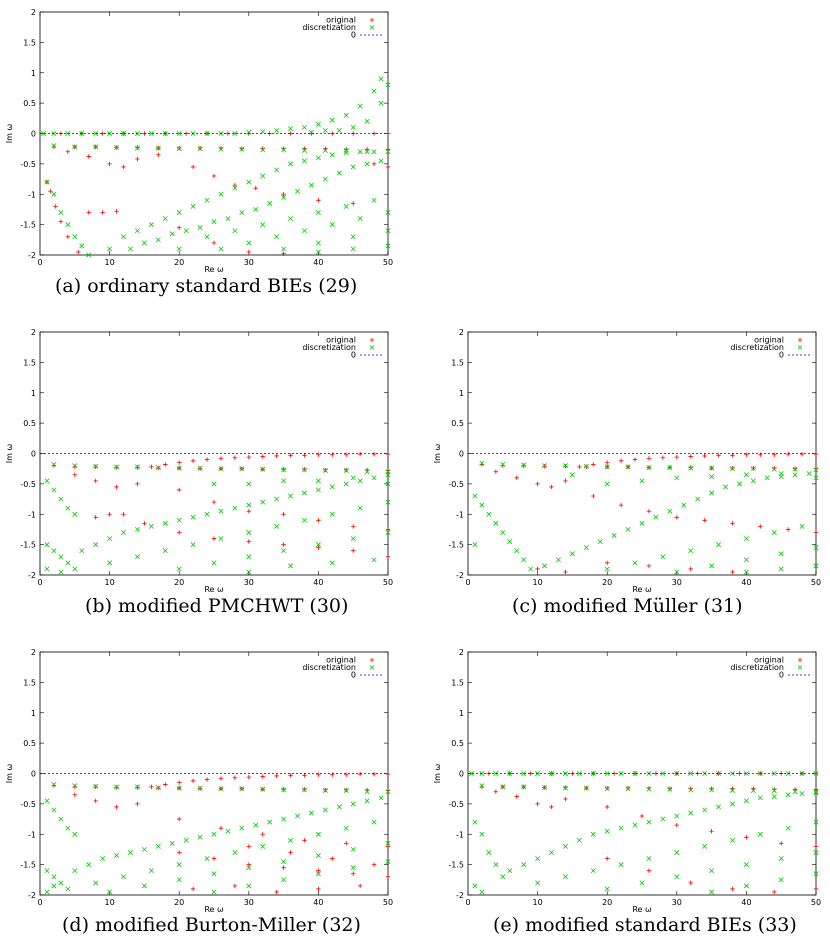 The image size is (830, 941). I want to click on legend-label: original, so click(769, 340).